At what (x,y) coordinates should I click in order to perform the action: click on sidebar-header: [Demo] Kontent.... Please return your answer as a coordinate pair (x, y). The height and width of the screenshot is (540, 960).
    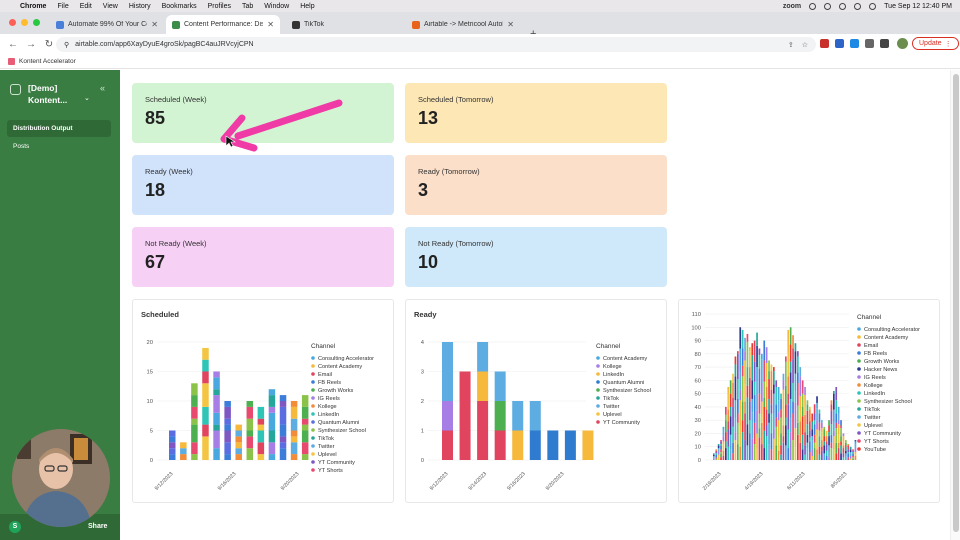
    Looking at the image, I should click on (50, 94).